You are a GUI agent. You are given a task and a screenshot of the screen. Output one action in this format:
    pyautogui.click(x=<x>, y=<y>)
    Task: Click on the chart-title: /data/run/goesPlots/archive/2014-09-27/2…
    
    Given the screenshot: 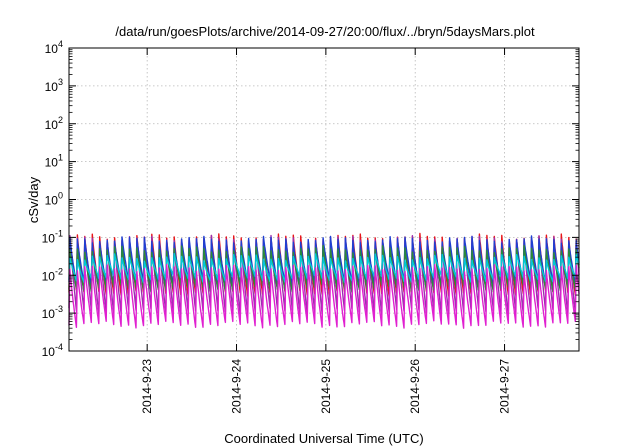 What is the action you would take?
    pyautogui.click(x=325, y=31)
    